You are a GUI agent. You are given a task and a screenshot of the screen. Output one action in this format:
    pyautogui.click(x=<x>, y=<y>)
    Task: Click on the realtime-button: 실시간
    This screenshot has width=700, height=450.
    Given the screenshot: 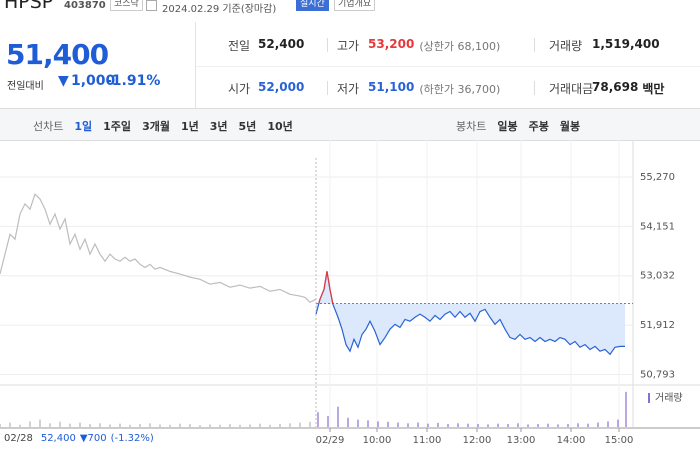 What is the action you would take?
    pyautogui.click(x=312, y=5)
    